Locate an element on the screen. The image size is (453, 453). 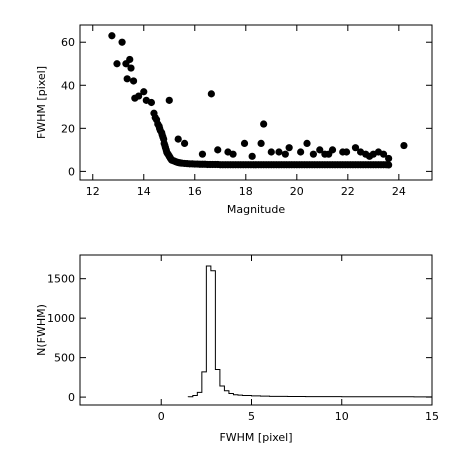
y-axis-label: FWHM [pixel] is located at coordinates (41, 102).